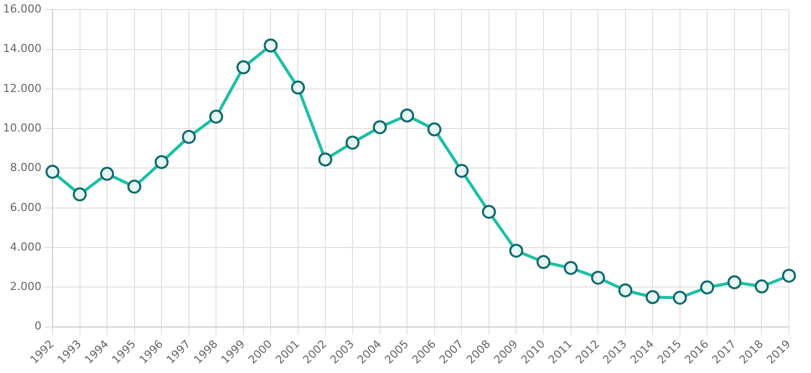  I want to click on y-tick-label: 2.000, so click(26, 287).